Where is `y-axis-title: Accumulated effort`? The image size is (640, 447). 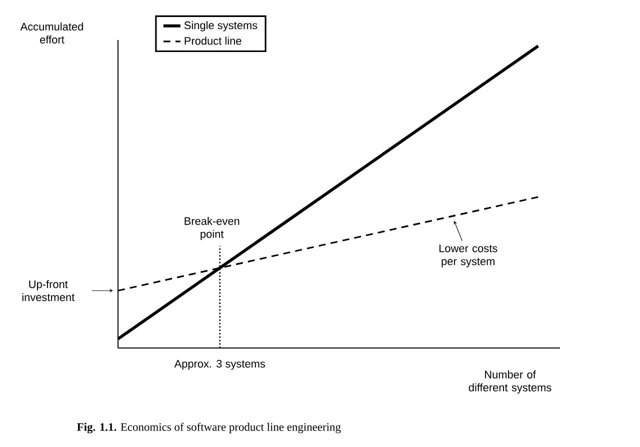 y-axis-title: Accumulated effort is located at coordinates (51, 33).